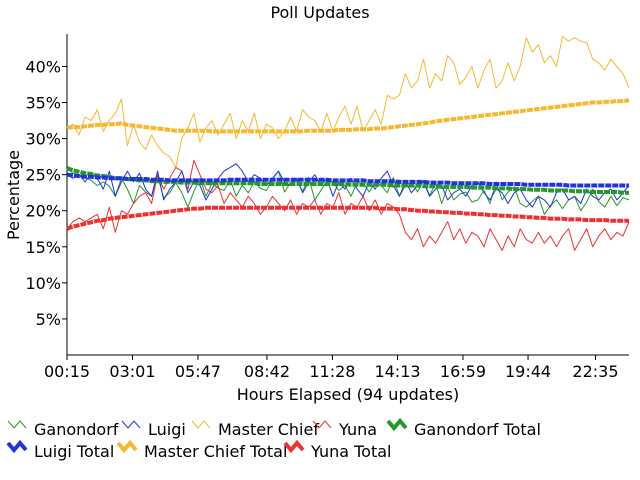  What do you see at coordinates (43, 66) in the screenshot?
I see `y-tick-label: 40%` at bounding box center [43, 66].